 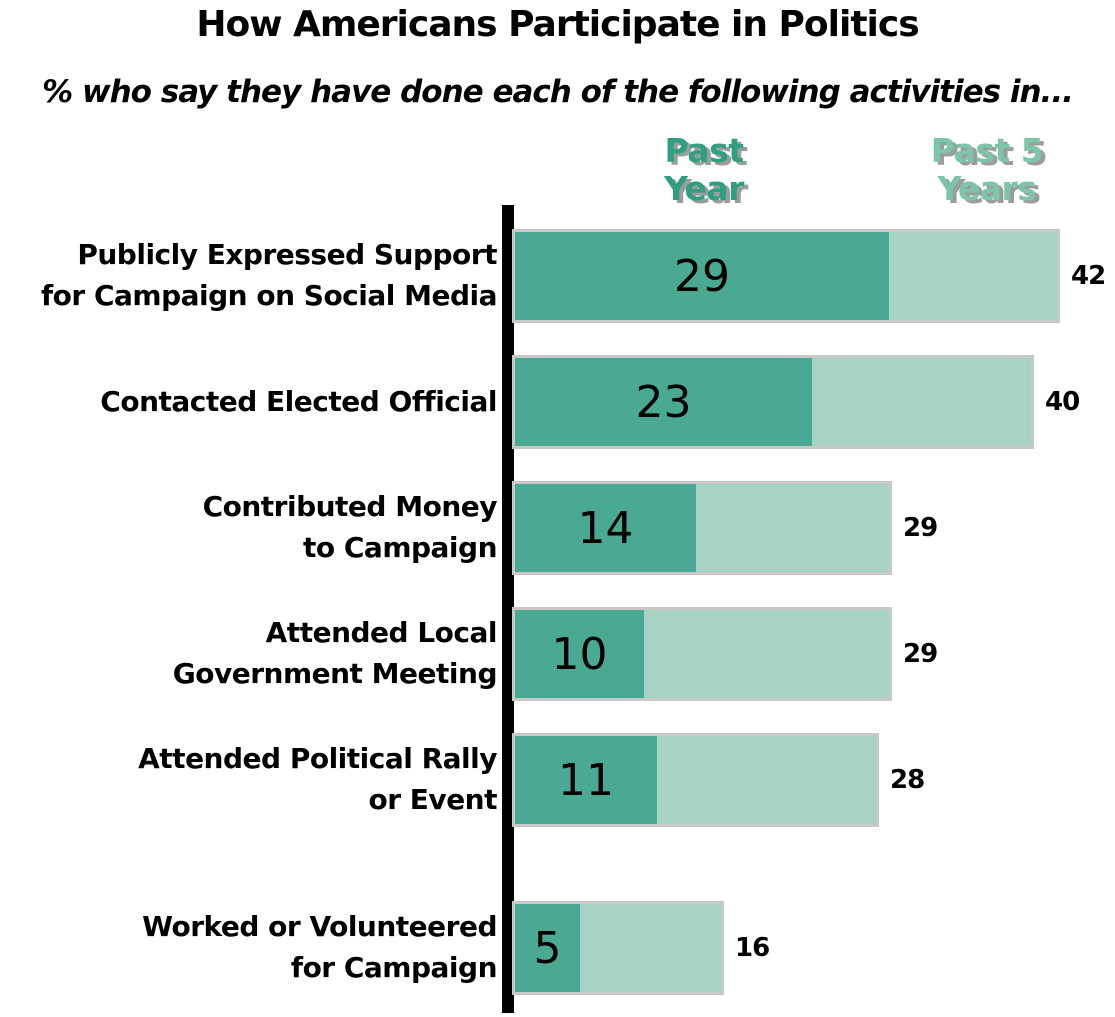 I want to click on category-label-line: Worked or Volunteered, so click(x=319, y=927).